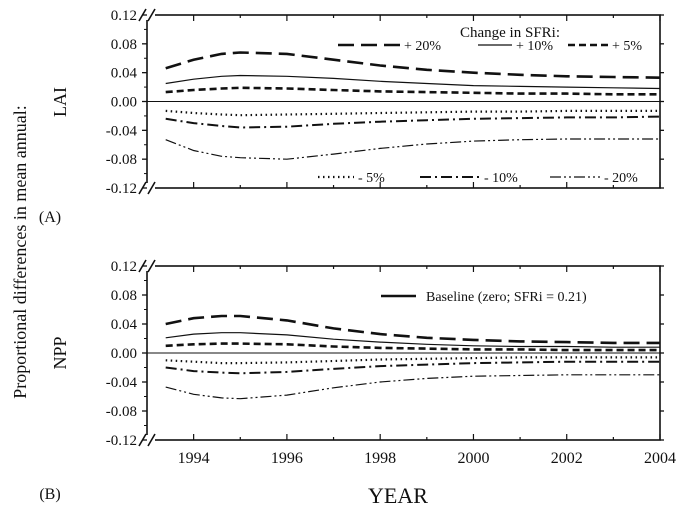 This screenshot has height=508, width=693. Describe the element at coordinates (501, 178) in the screenshot. I see `legend-label: - 10%` at that location.